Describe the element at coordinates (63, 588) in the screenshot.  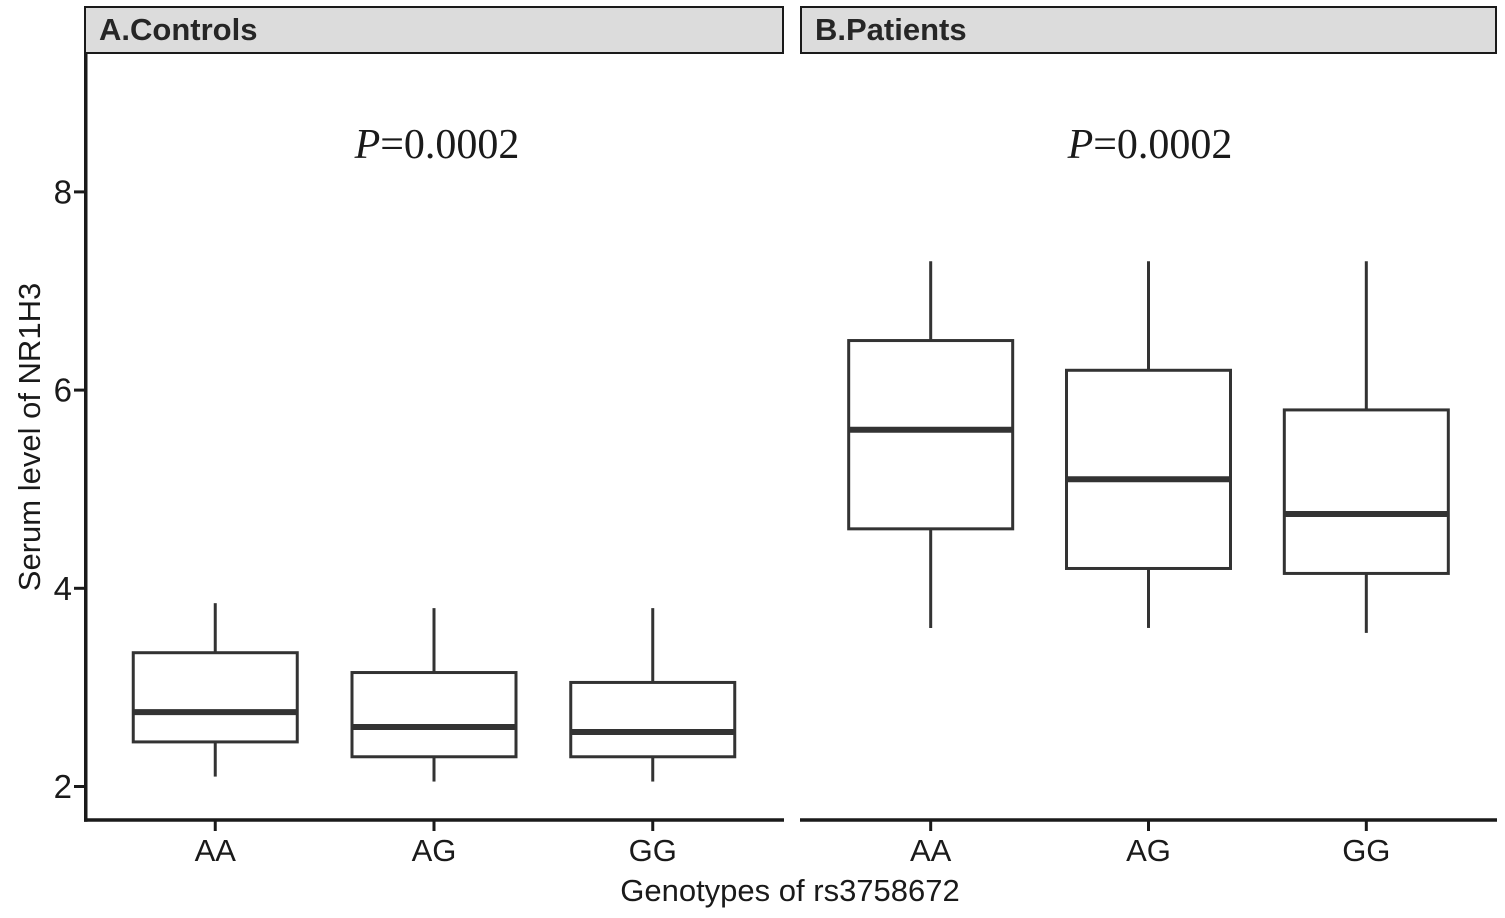
I see `y-tick-label: 4` at that location.